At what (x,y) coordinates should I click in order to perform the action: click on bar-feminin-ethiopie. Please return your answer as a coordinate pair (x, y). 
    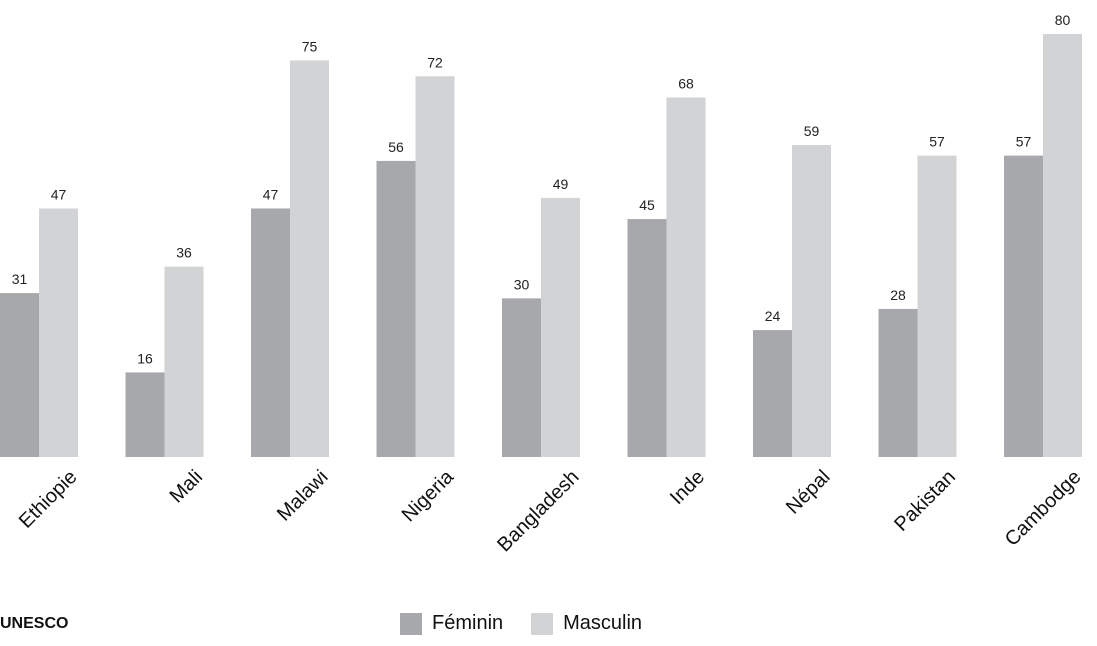
    Looking at the image, I should click on (19, 375).